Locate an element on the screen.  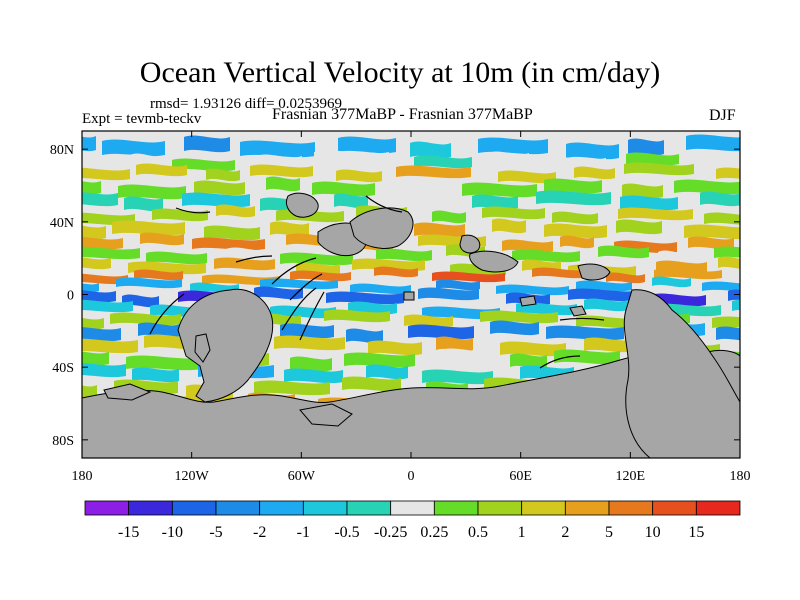
land-asia-like is located at coordinates (681, 373).